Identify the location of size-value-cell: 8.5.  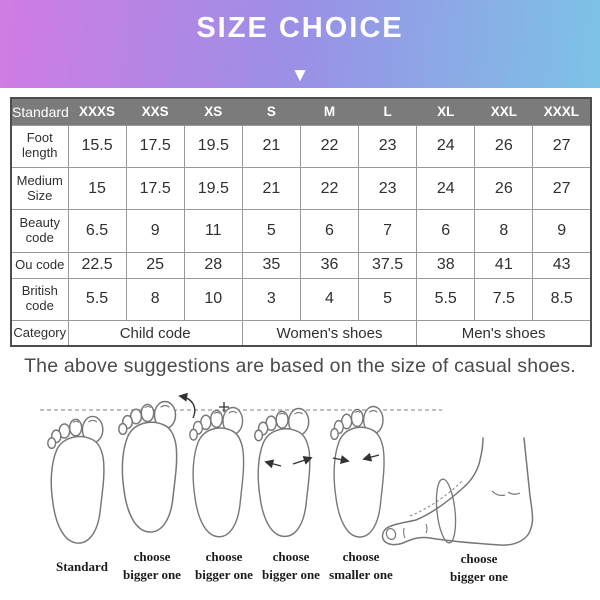
(562, 299).